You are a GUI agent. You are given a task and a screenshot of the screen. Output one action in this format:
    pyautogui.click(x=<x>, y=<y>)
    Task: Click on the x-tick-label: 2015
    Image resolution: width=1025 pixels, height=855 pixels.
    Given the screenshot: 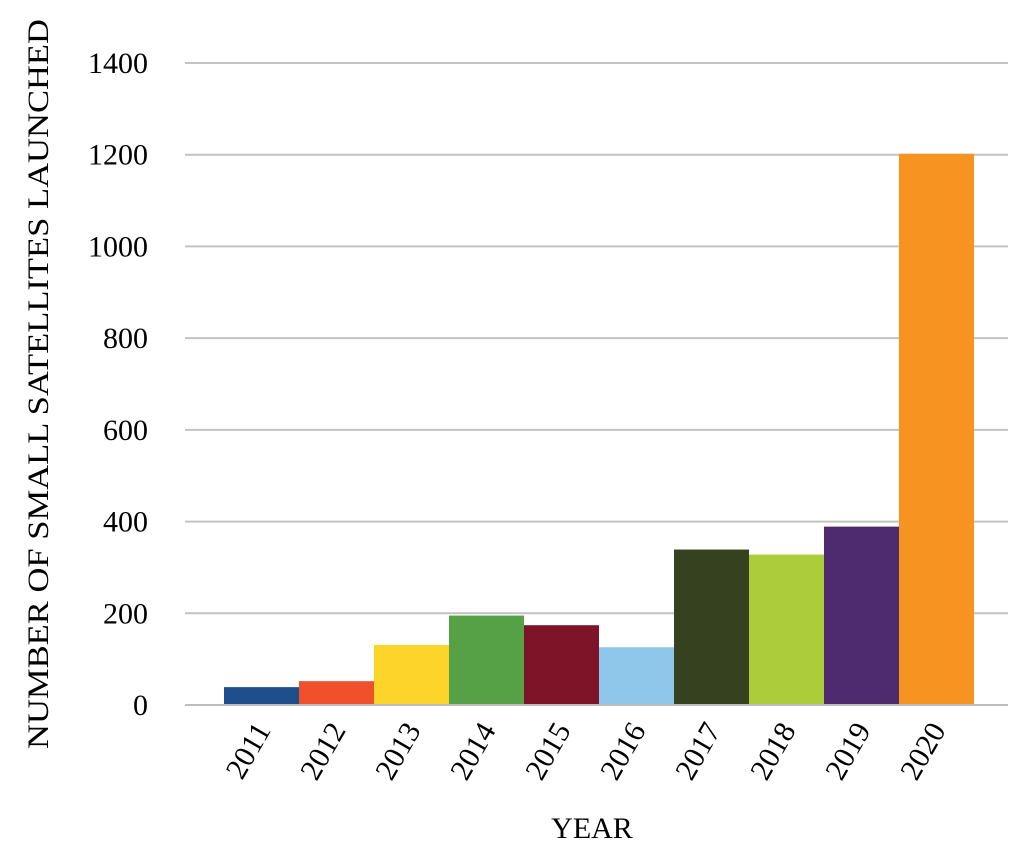 What is the action you would take?
    pyautogui.click(x=548, y=751)
    